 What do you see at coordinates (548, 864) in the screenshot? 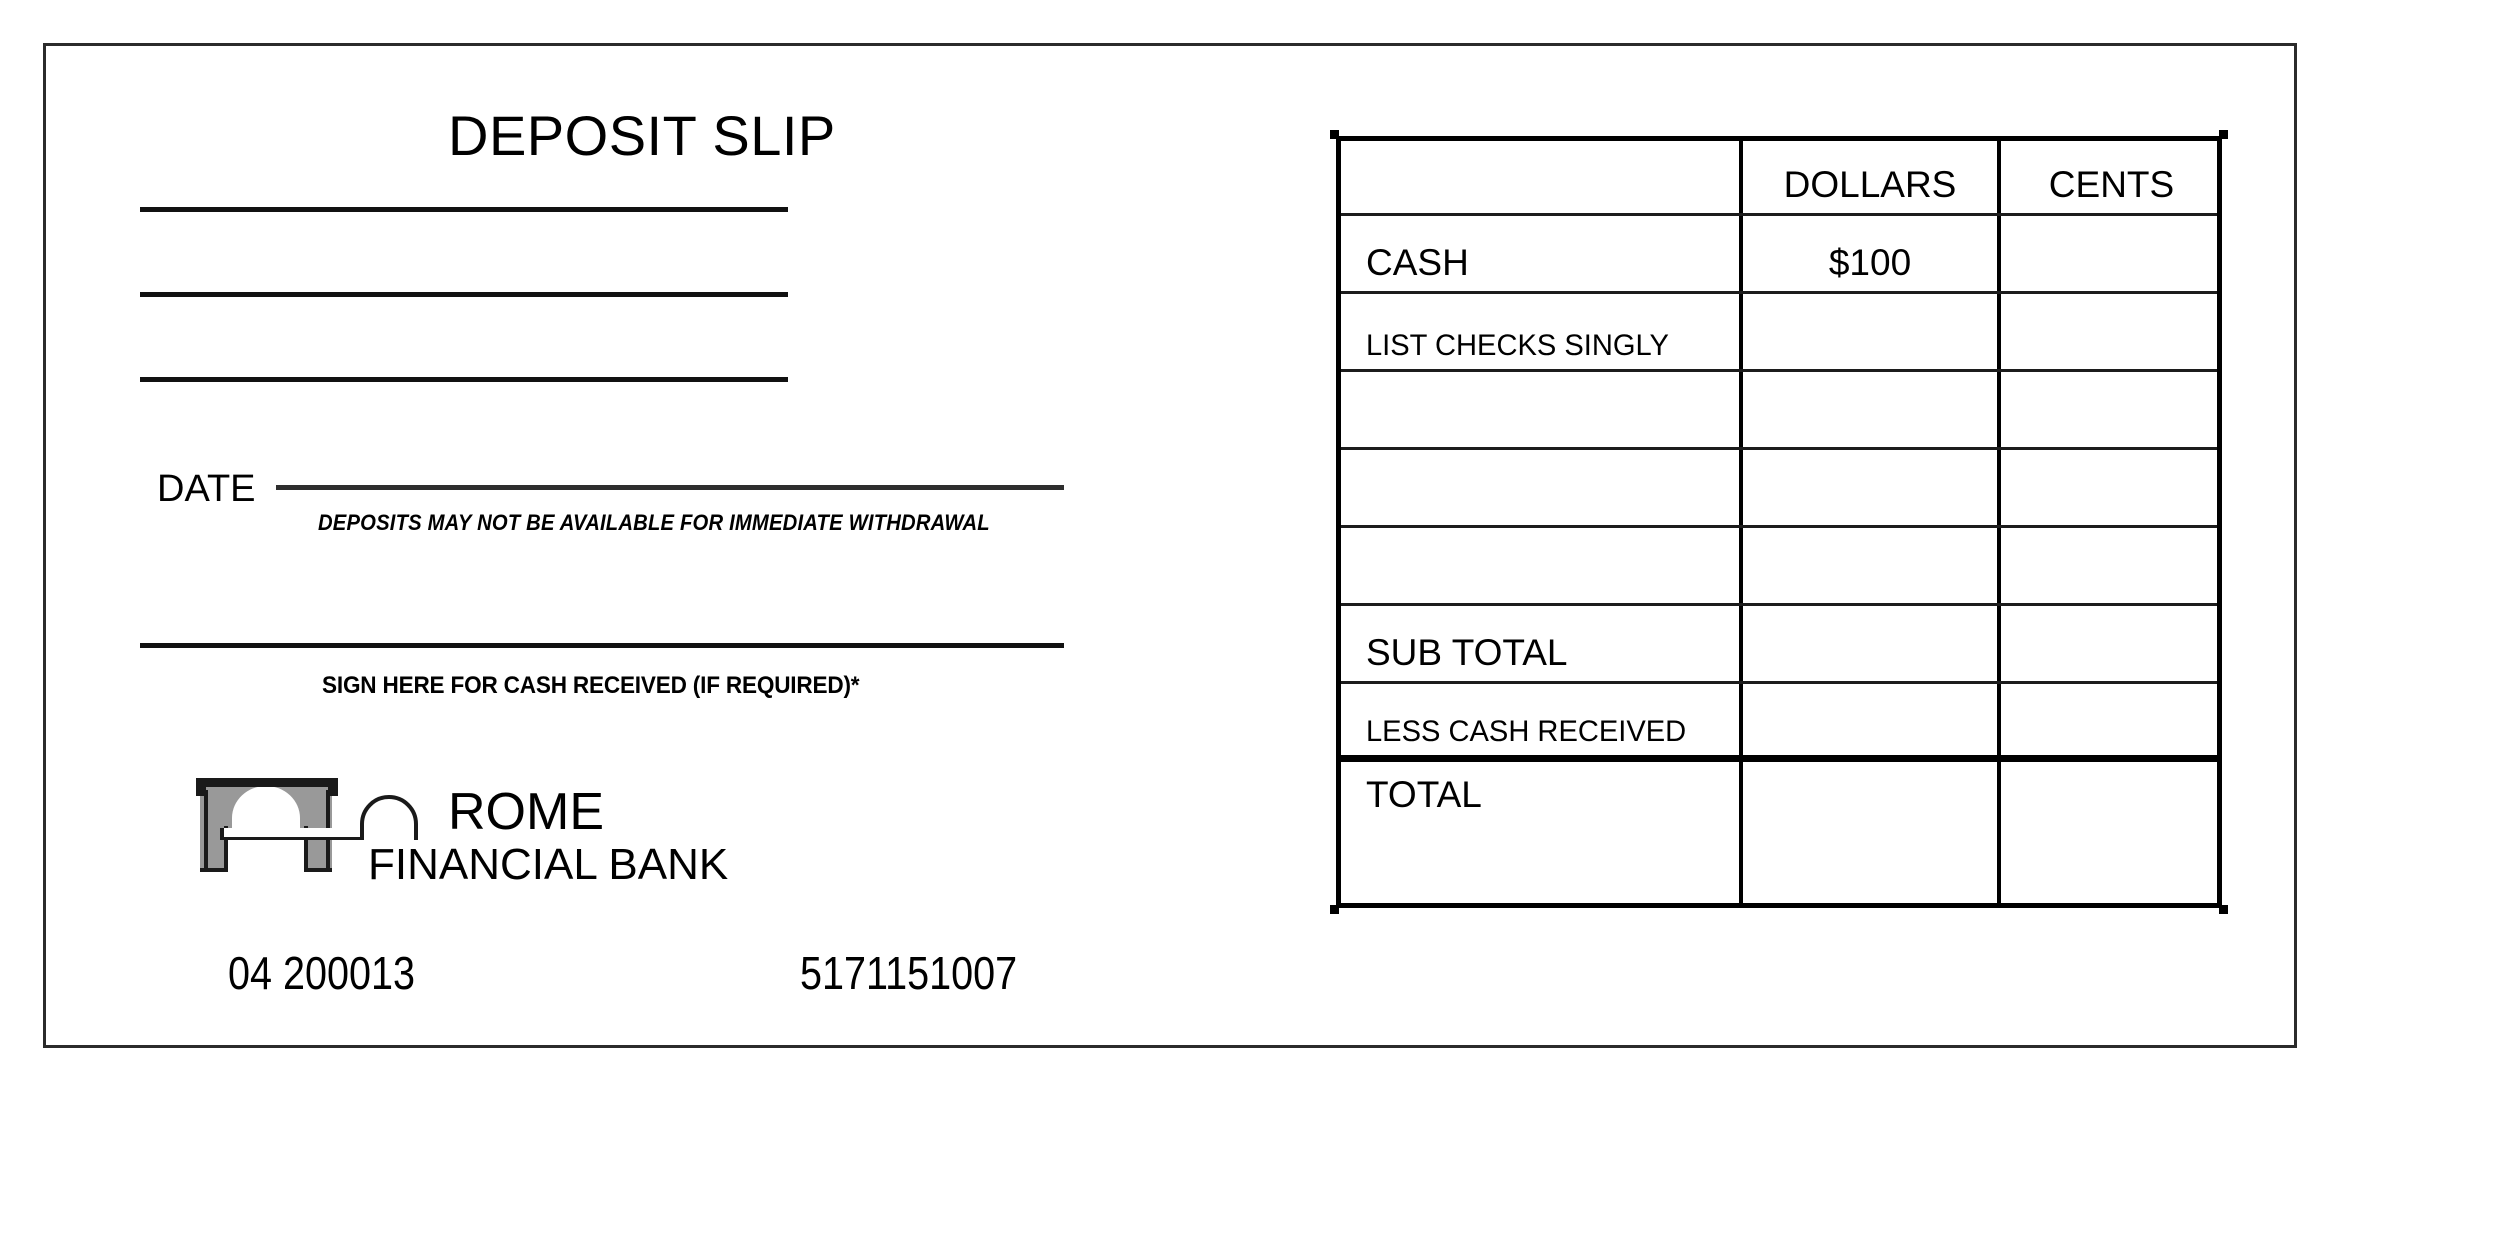
I see `bank-subtitle: FINANCIAL BANK` at bounding box center [548, 864].